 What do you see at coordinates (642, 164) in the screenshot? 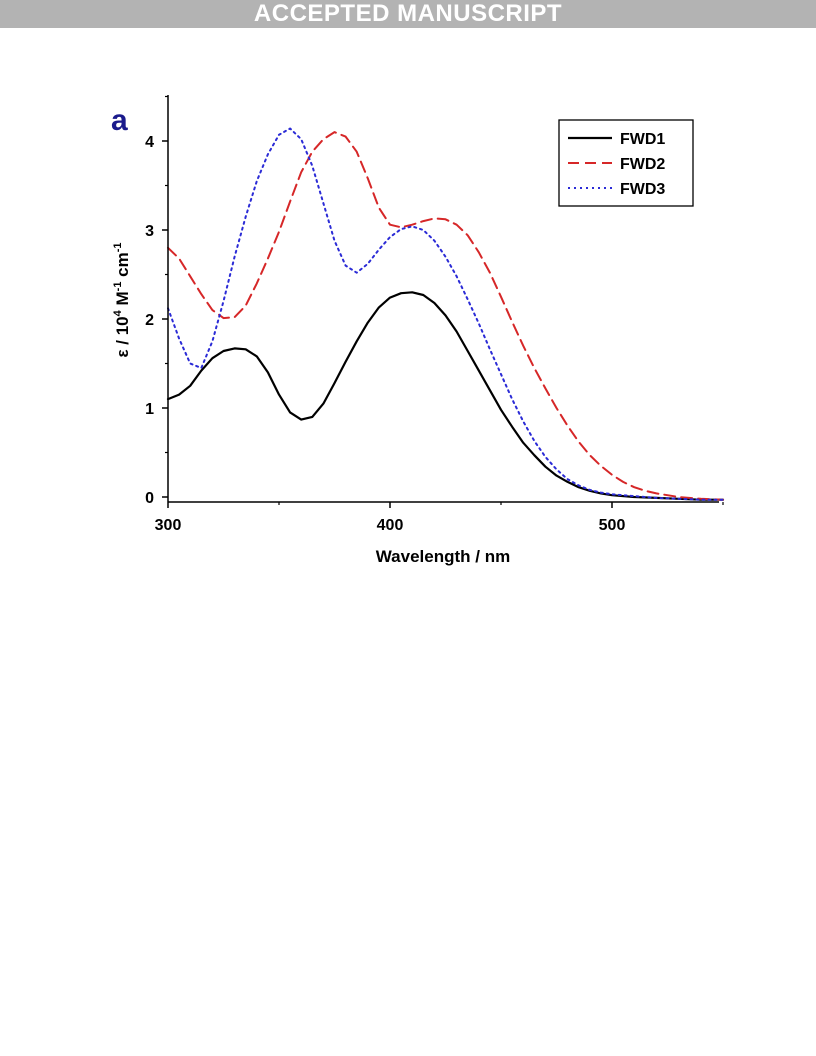
I see `legend-label-fwd2: FWD2` at bounding box center [642, 164].